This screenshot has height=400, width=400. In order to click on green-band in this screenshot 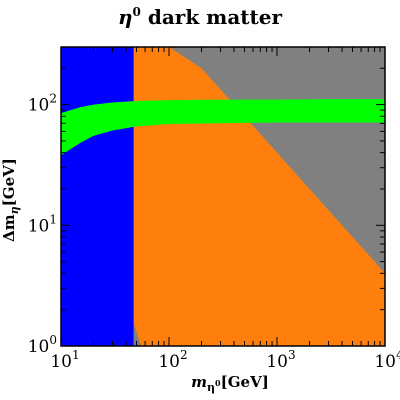, I will do `click(223, 127)`.